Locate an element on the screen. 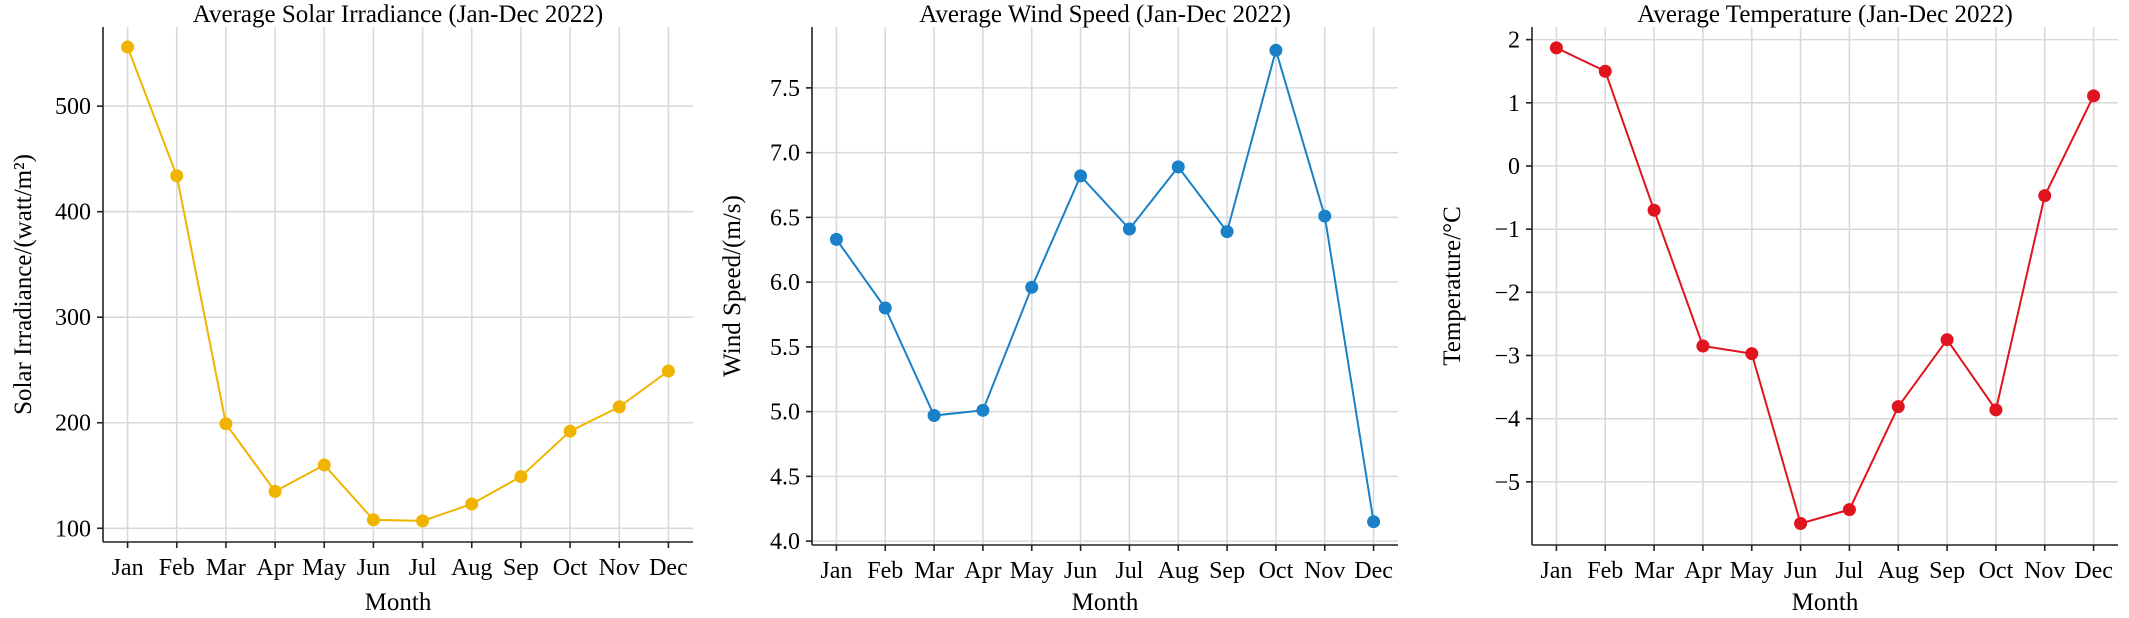 The image size is (2129, 618). y-tick-label: 5.5 is located at coordinates (785, 348).